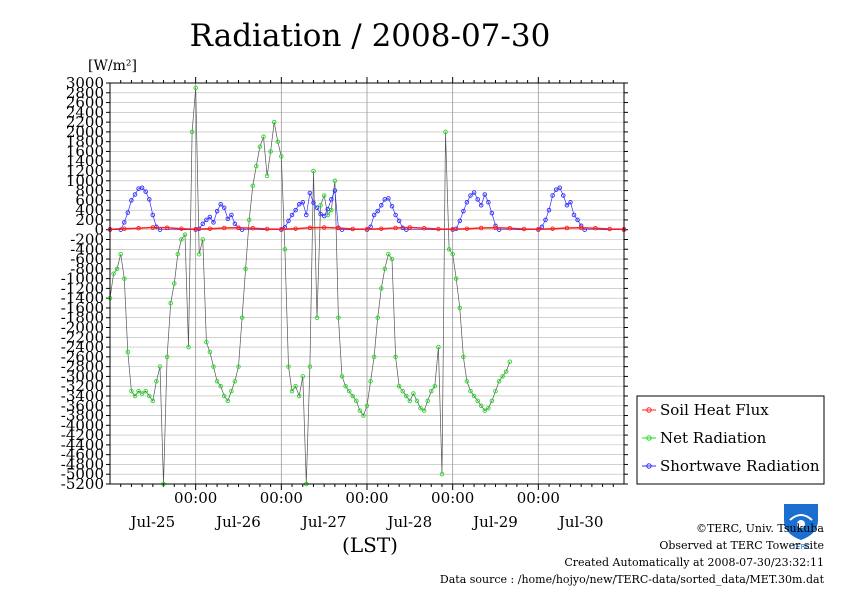 Image resolution: width=842 pixels, height=595 pixels. I want to click on y-tick-label: 1200, so click(85, 171).